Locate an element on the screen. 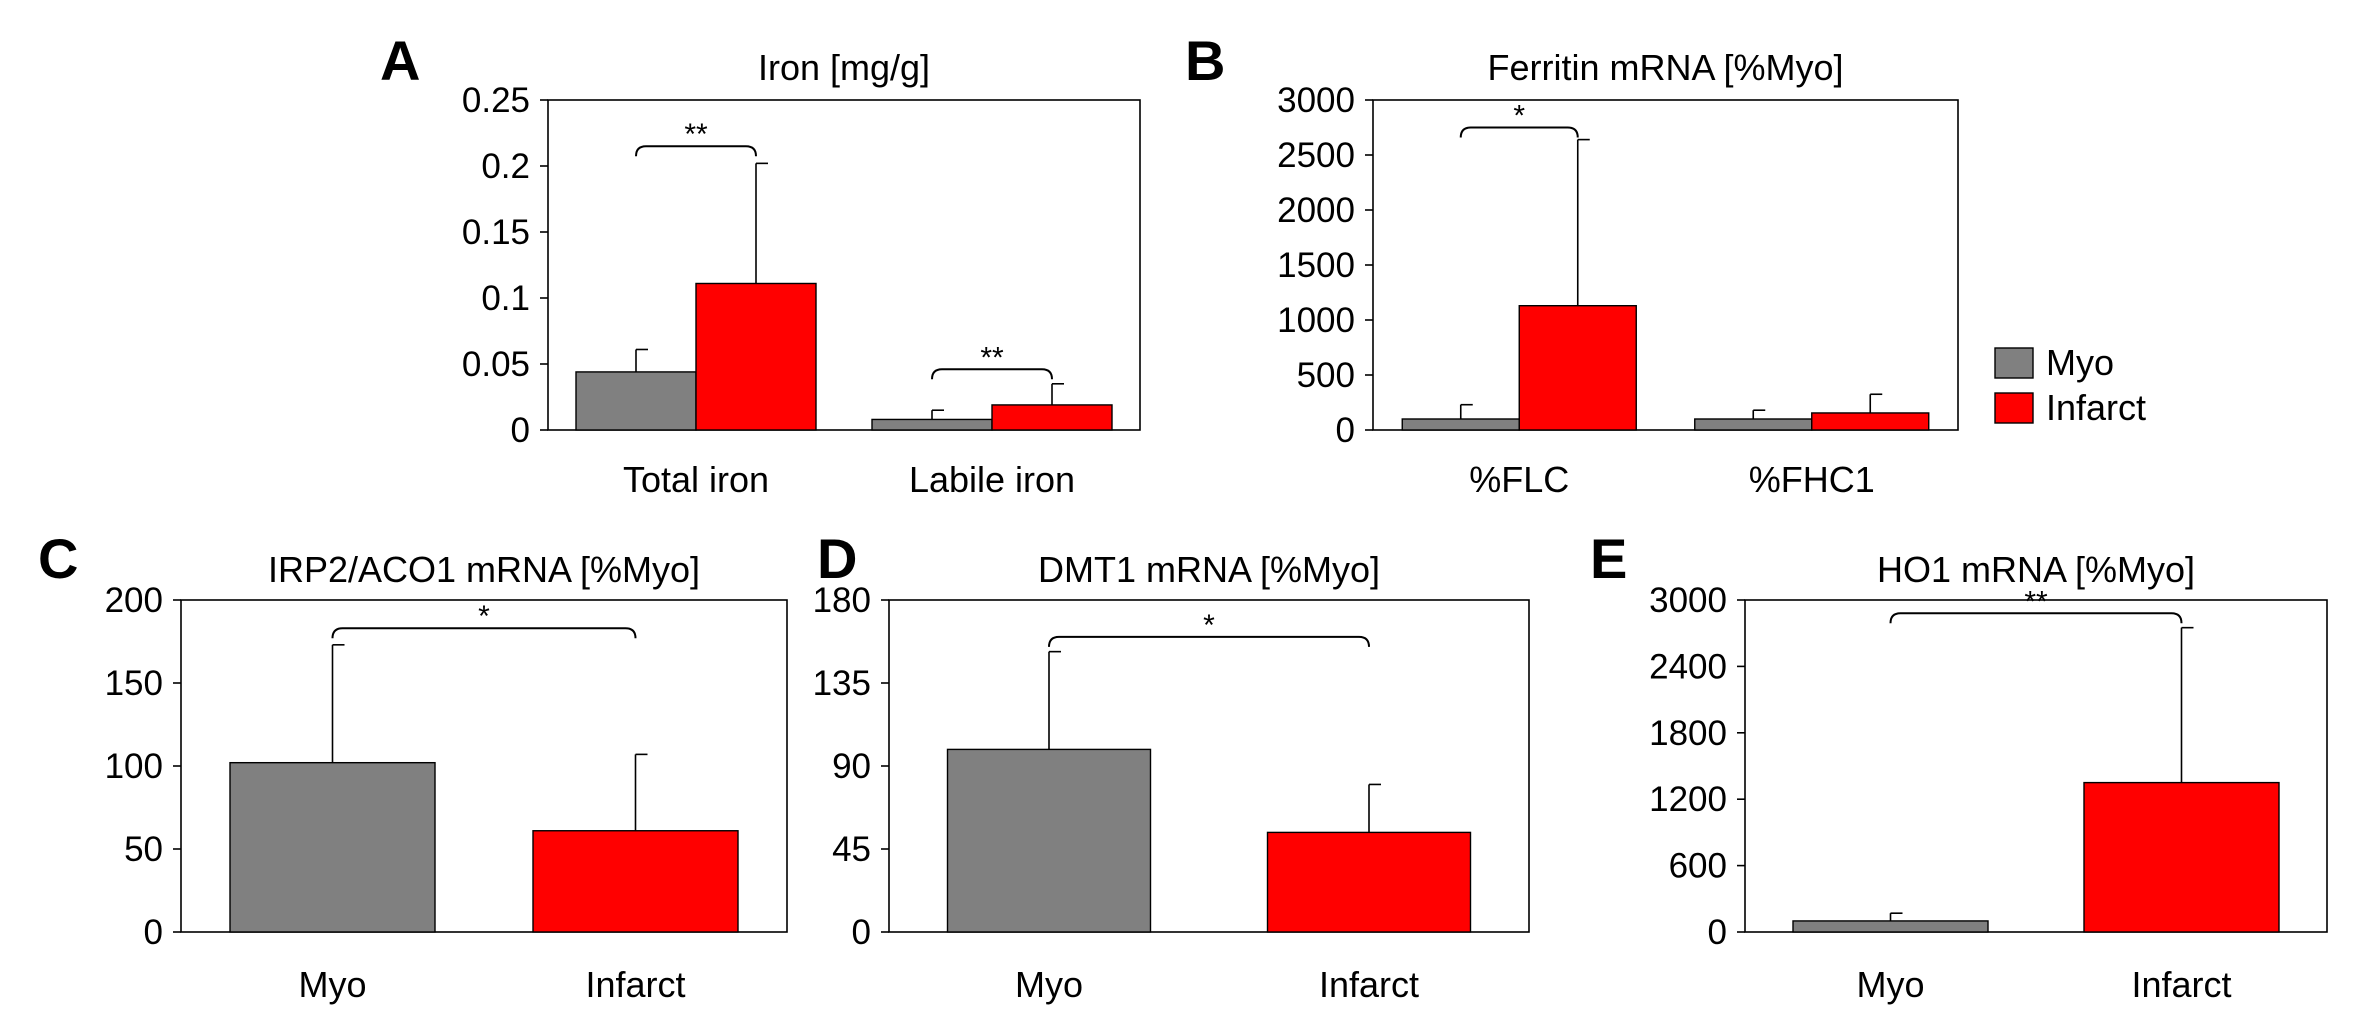  y-tick-label: 0.15 is located at coordinates (496, 232).